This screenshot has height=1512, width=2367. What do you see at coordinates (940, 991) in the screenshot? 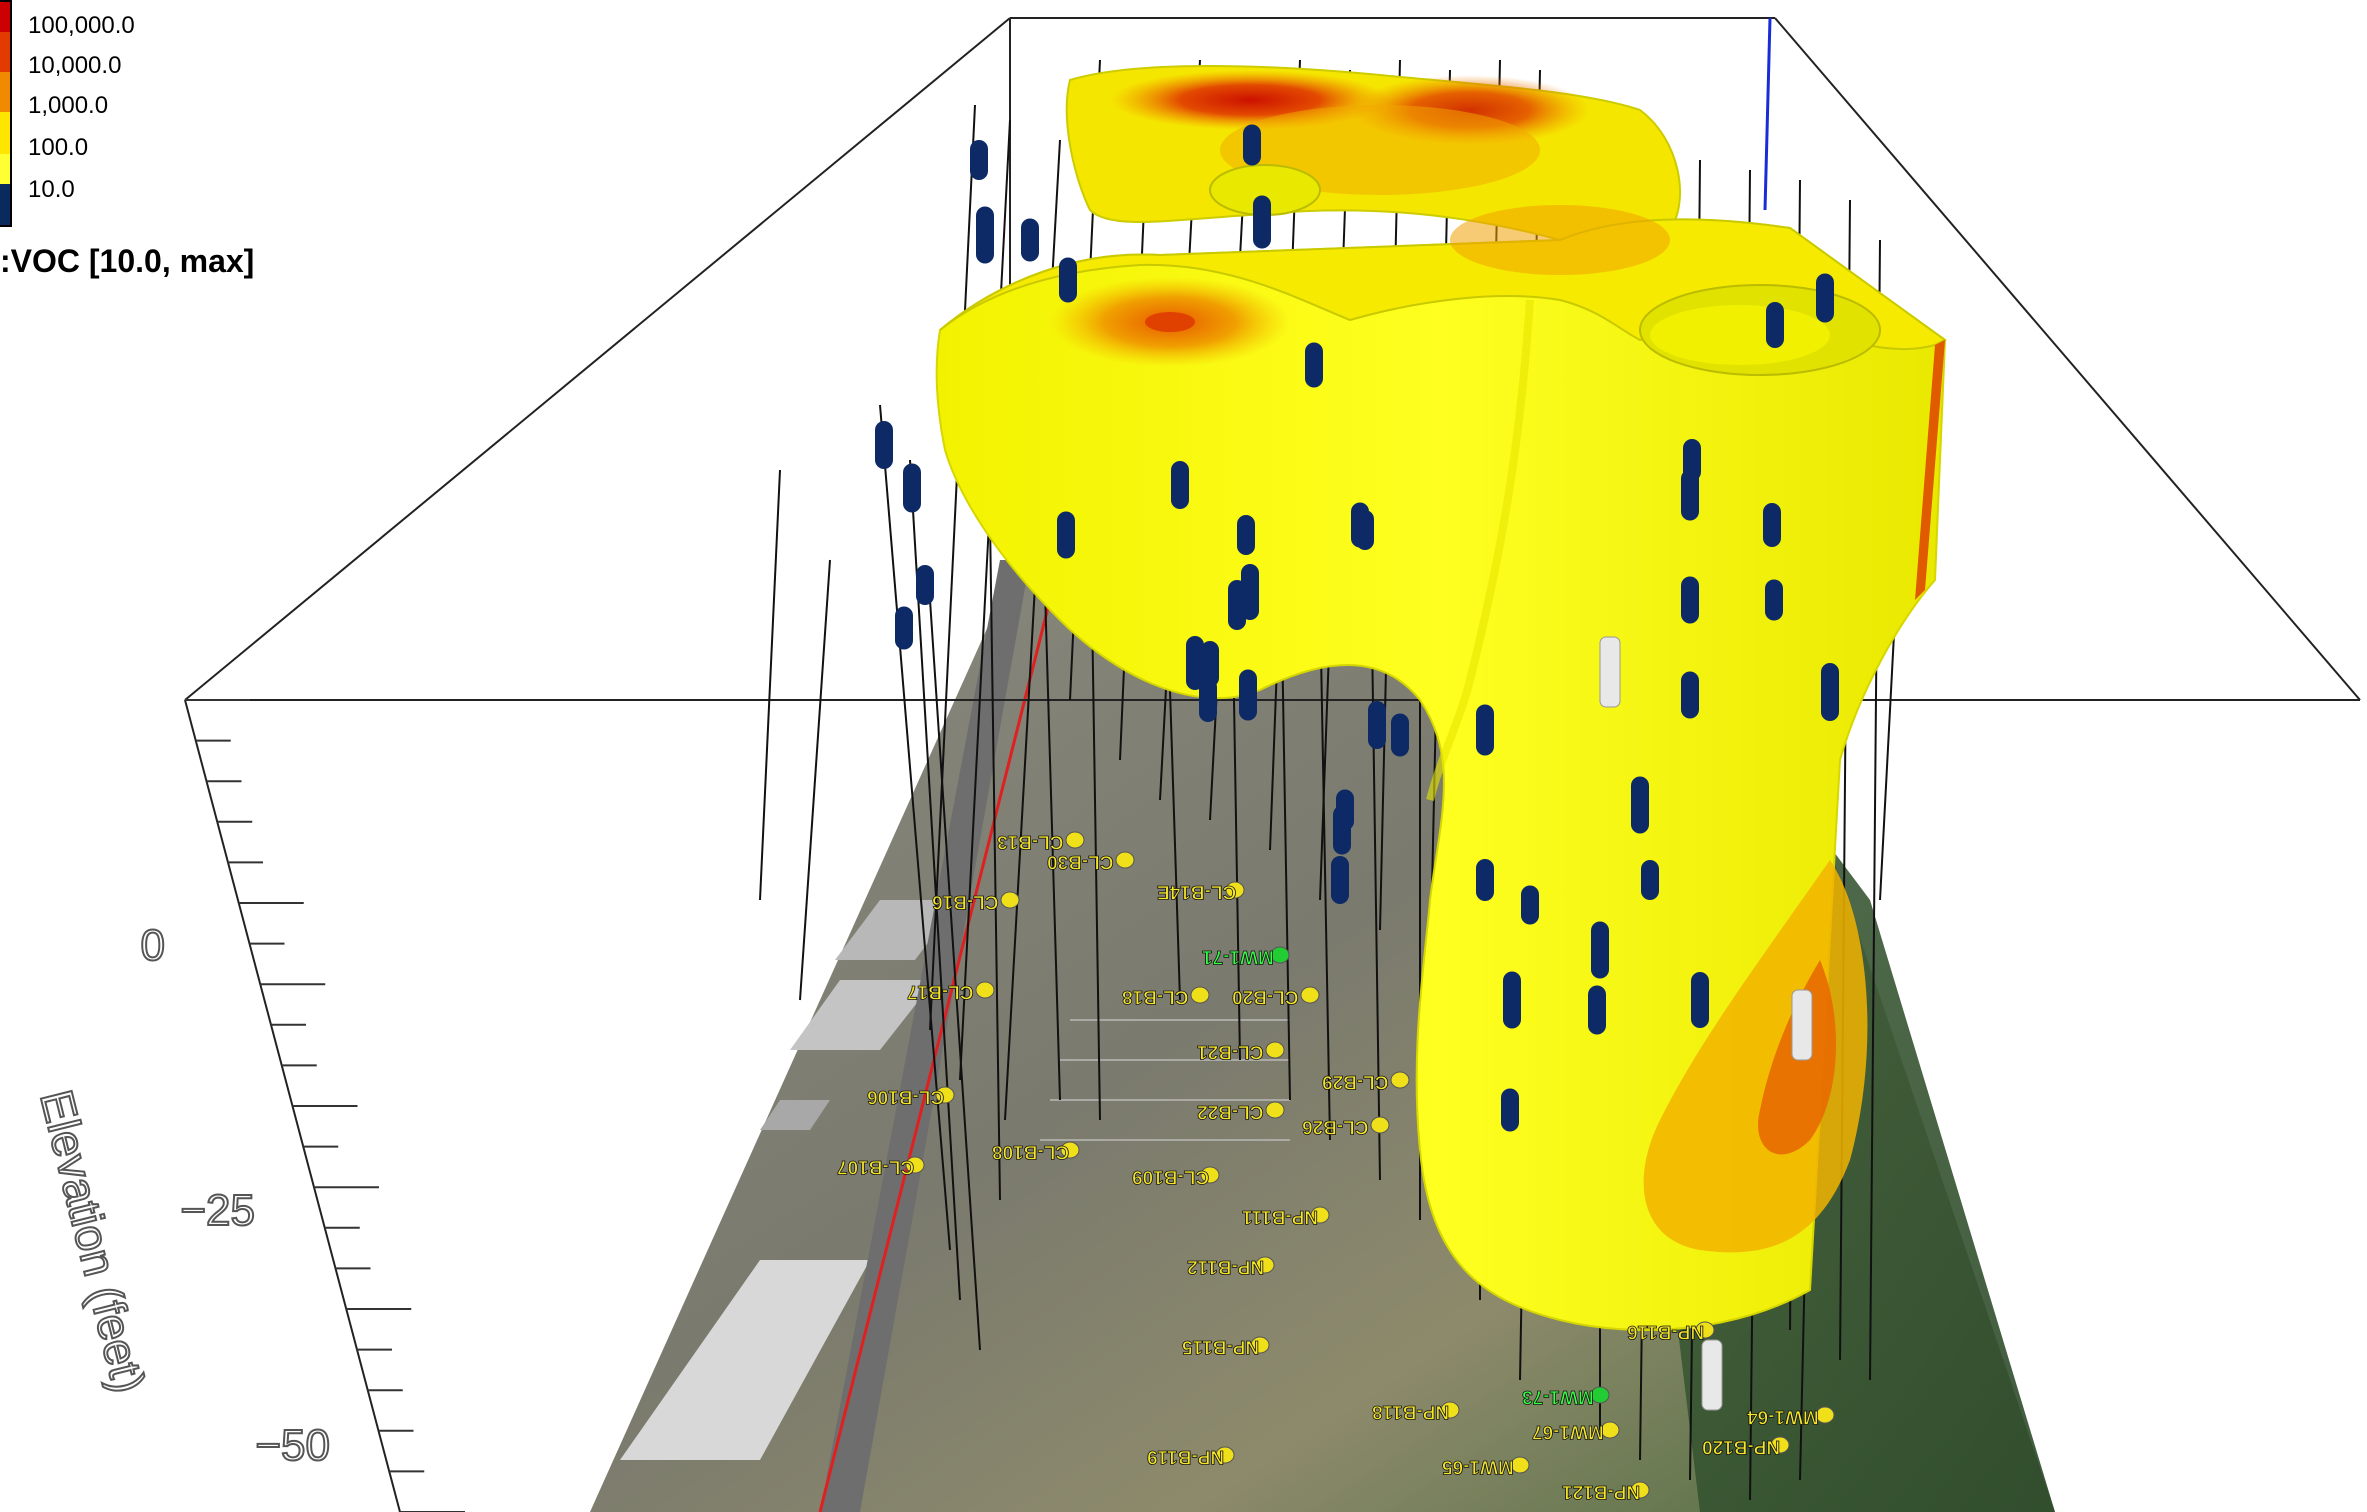
I see `well-label: CL-B17` at bounding box center [940, 991].